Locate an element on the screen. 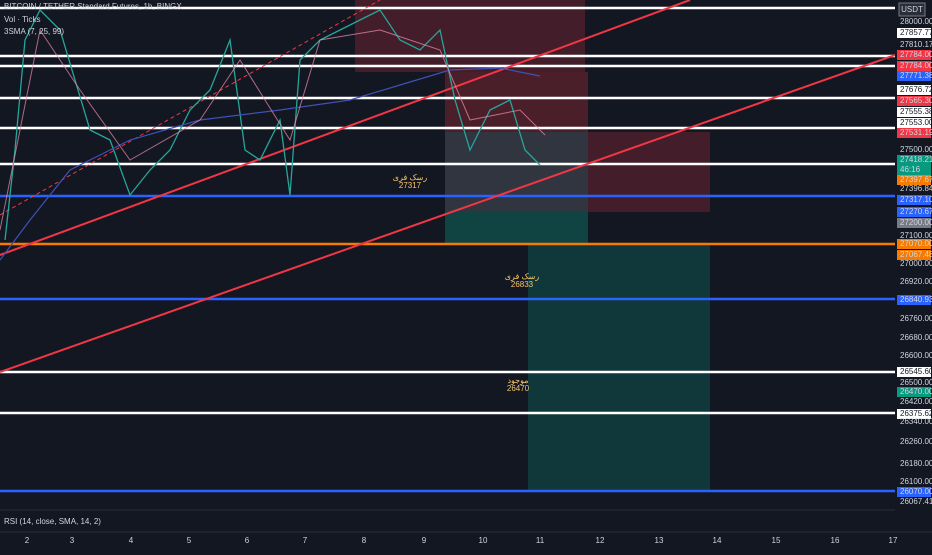 The image size is (932, 555). time-label: 2 is located at coordinates (27, 540).